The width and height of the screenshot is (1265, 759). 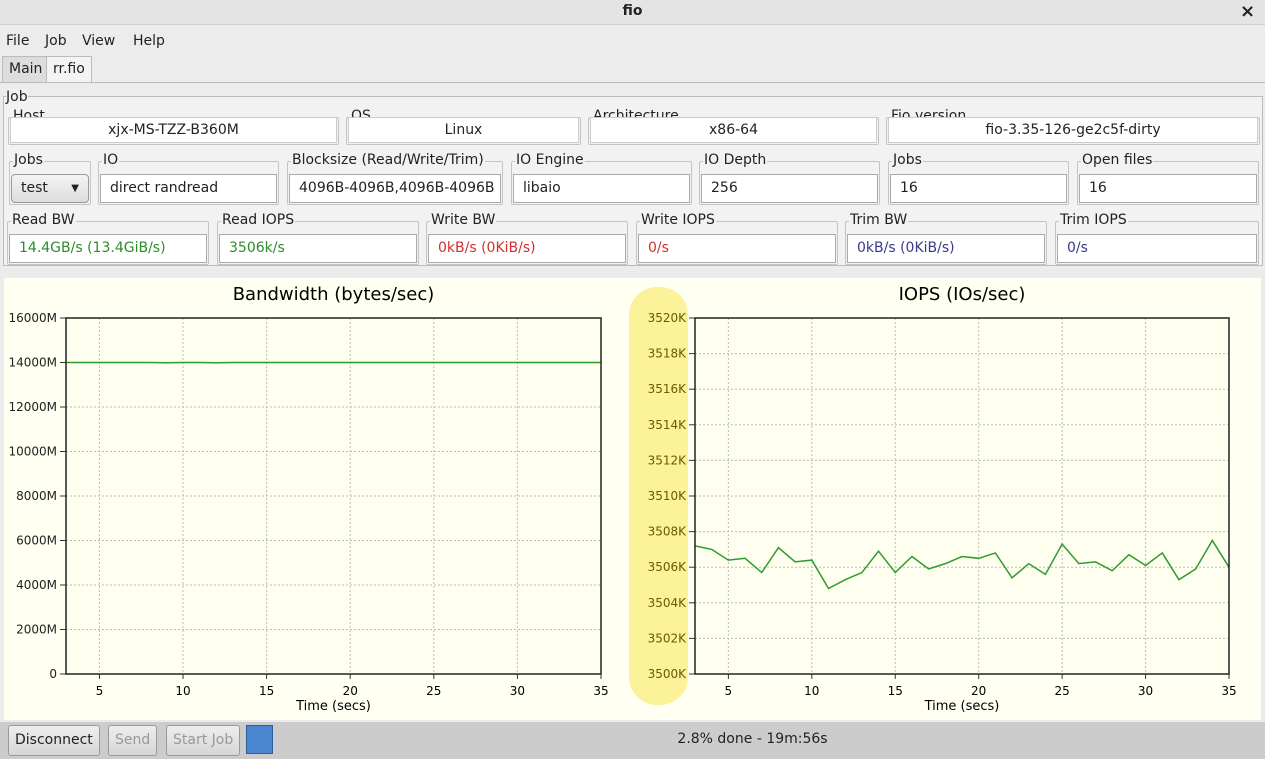 What do you see at coordinates (53, 674) in the screenshot?
I see `y-tick-label: 0` at bounding box center [53, 674].